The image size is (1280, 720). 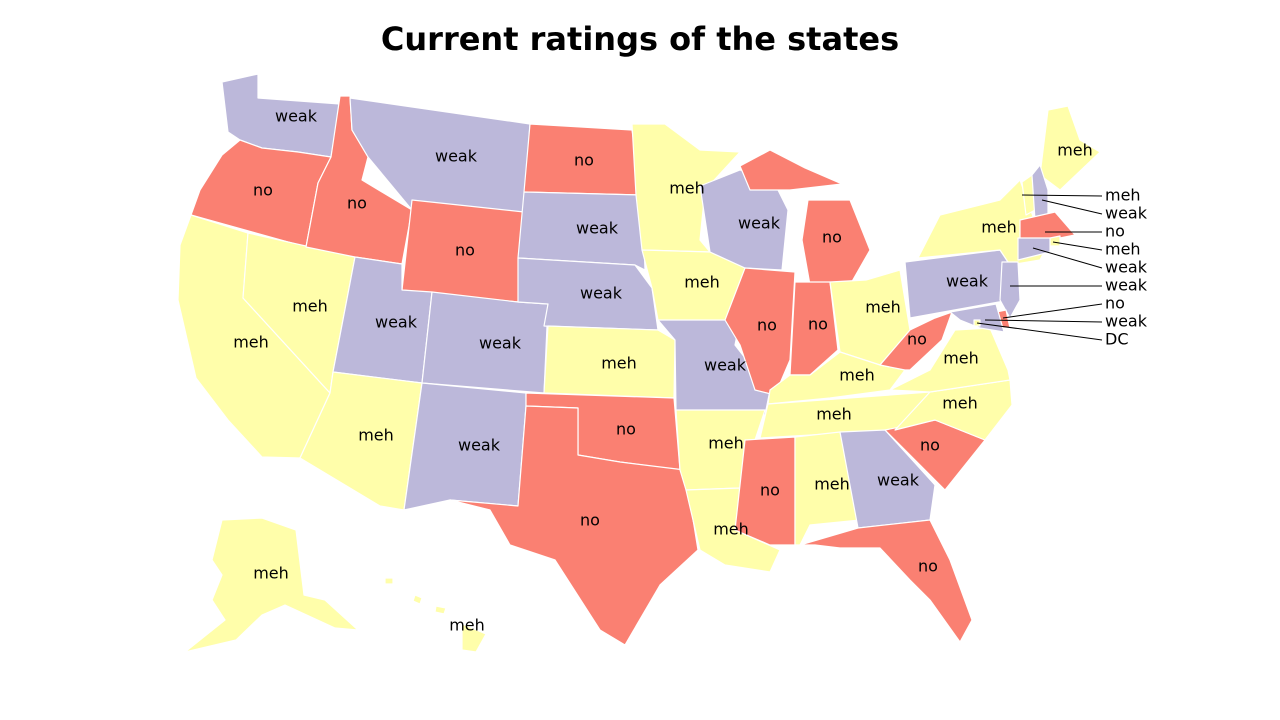 I want to click on callout-label-ct: weak, so click(x=1126, y=267).